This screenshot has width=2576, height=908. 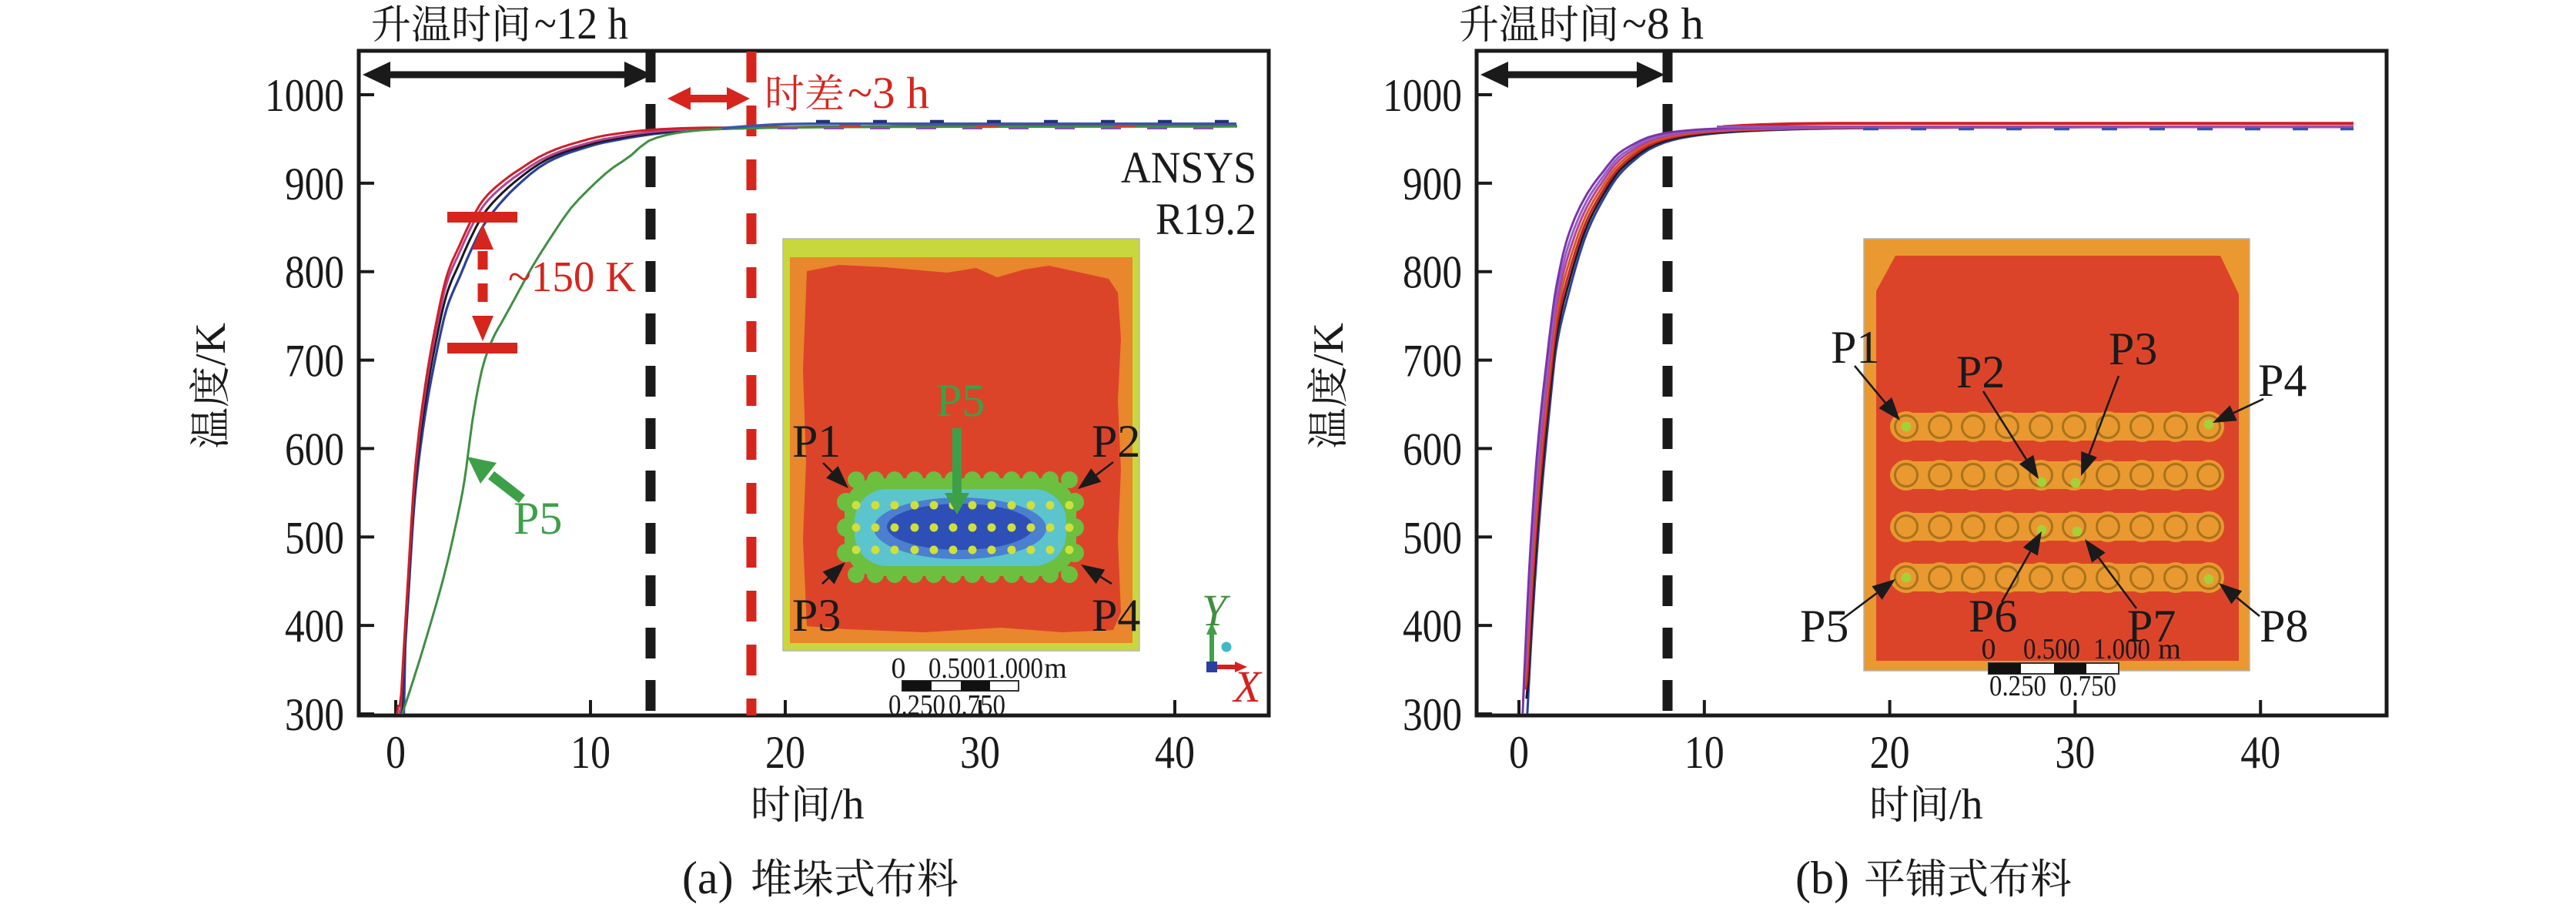 What do you see at coordinates (1822, 878) in the screenshot?
I see `svg-text: (b)` at bounding box center [1822, 878].